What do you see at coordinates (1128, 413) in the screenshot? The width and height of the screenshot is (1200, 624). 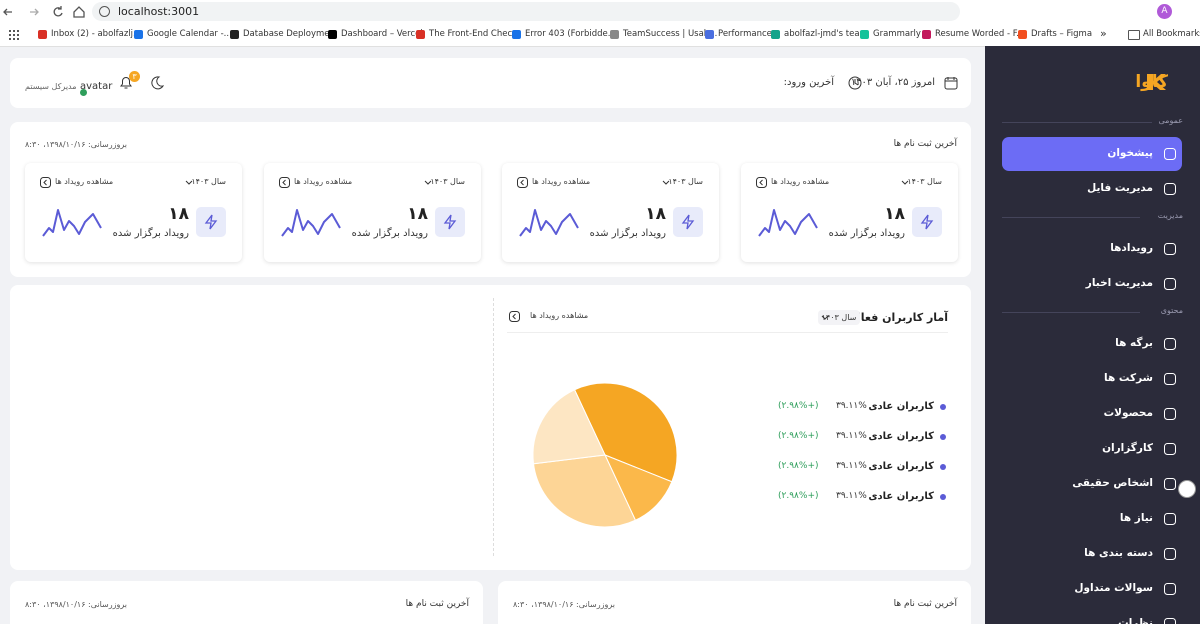 I see `nav-item: محصولات` at bounding box center [1128, 413].